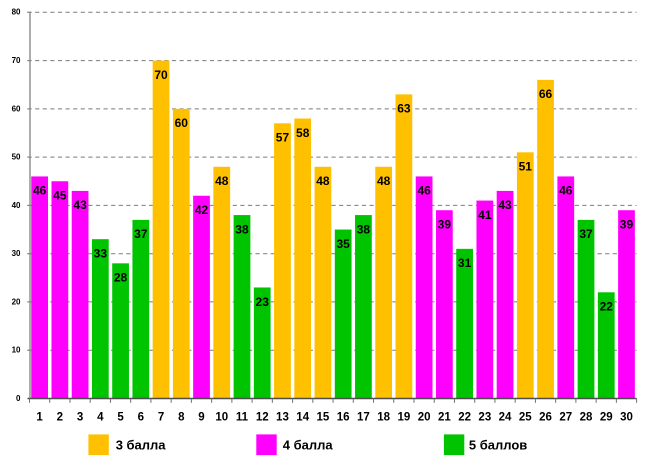 The width and height of the screenshot is (650, 471). Describe the element at coordinates (181, 418) in the screenshot. I see `svg-text: 8` at that location.